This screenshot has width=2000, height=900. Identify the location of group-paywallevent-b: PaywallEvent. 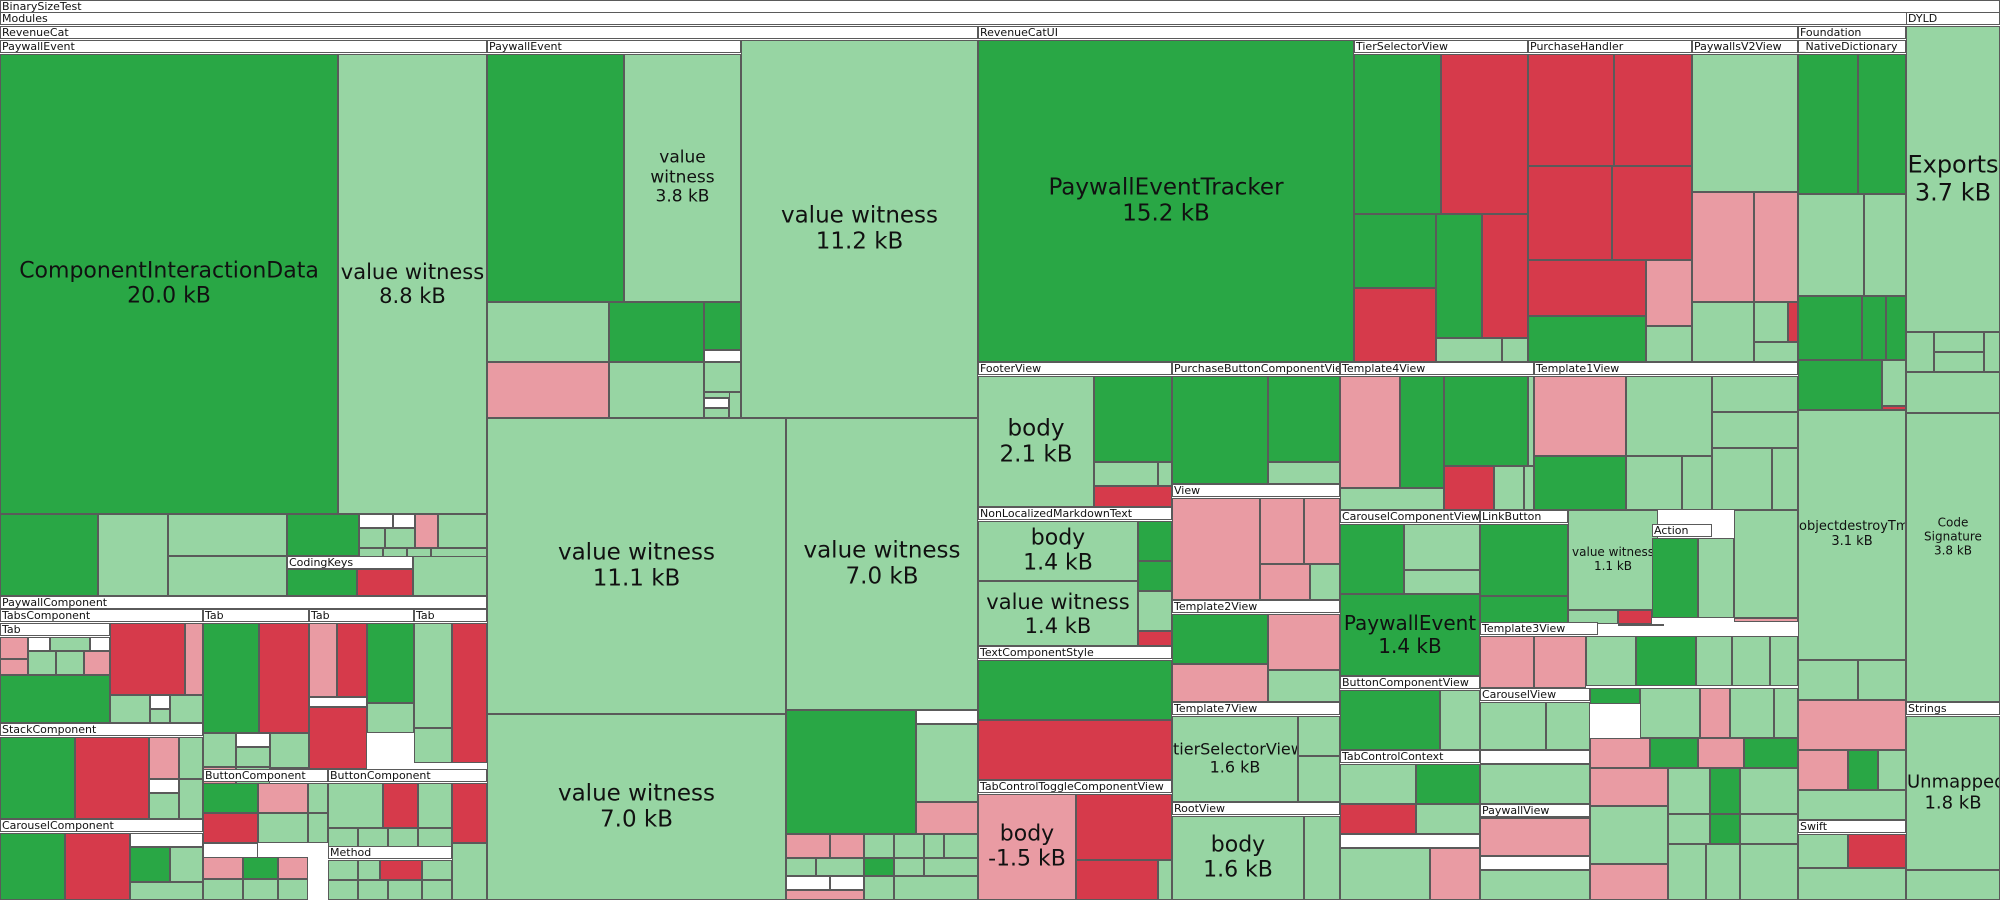
(614, 46).